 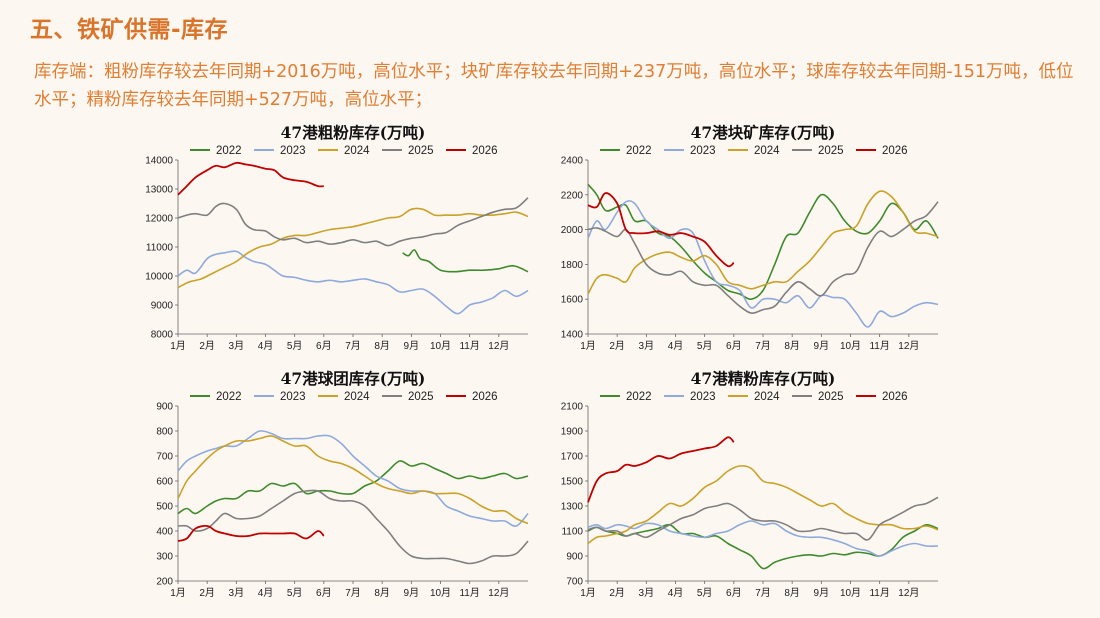 What do you see at coordinates (164, 582) in the screenshot?
I see `y-tick-label: 200` at bounding box center [164, 582].